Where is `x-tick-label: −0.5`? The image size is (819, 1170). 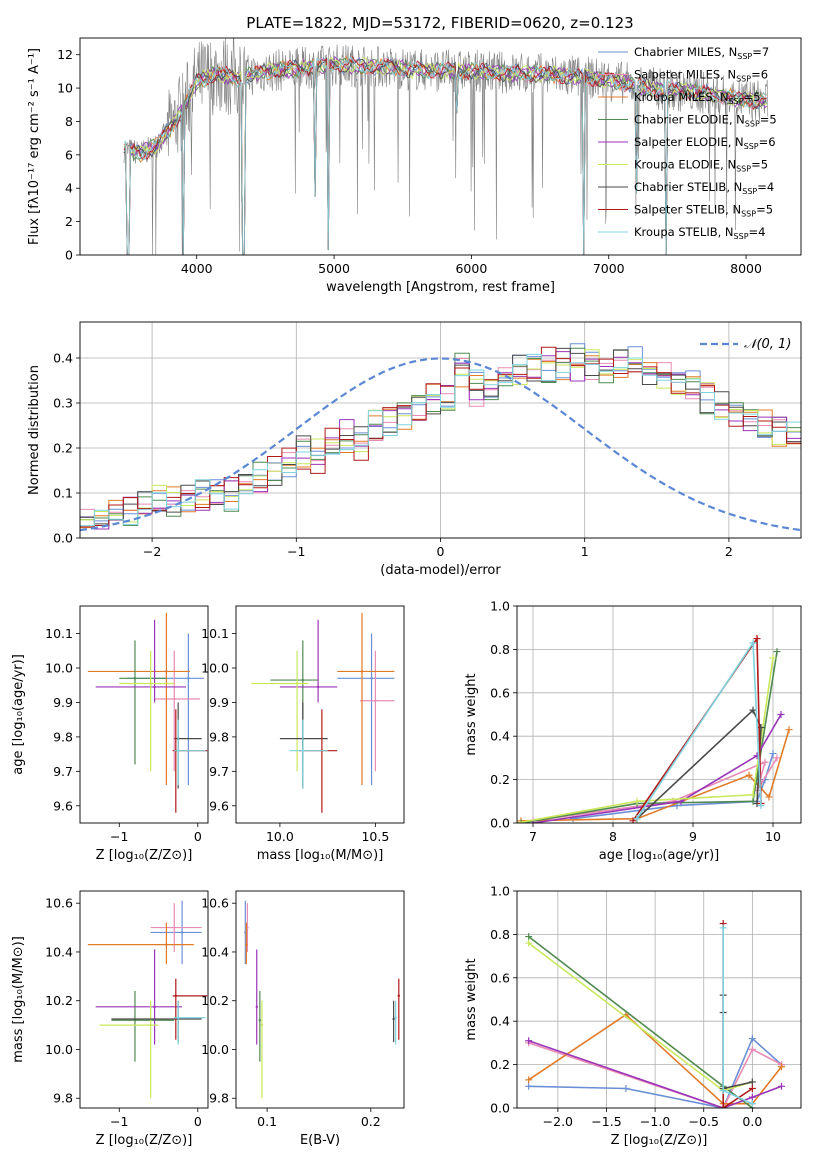
x-tick-label: −0.5 is located at coordinates (704, 1121).